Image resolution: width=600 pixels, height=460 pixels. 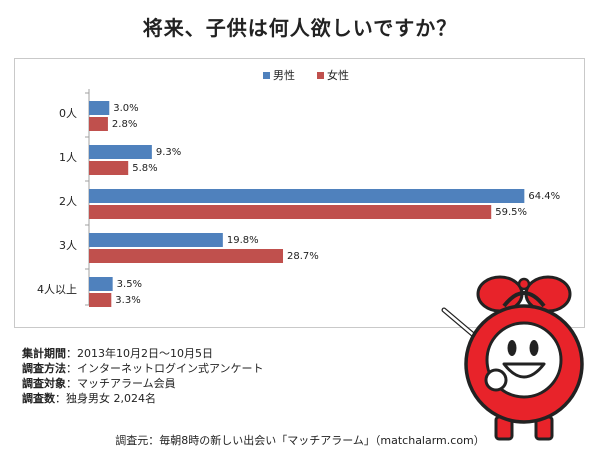 I want to click on alarm-clock-mascot-icon, so click(x=512, y=358).